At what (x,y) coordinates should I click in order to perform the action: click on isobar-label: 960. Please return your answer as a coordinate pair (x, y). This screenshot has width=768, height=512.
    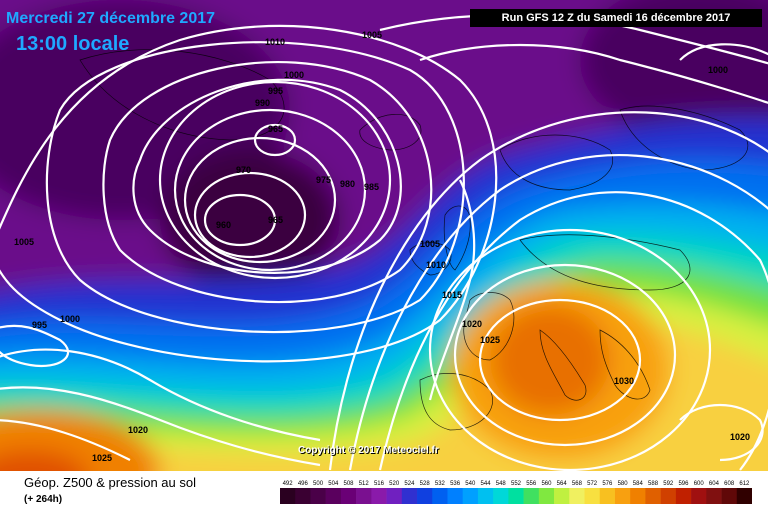
    Looking at the image, I should click on (223, 225).